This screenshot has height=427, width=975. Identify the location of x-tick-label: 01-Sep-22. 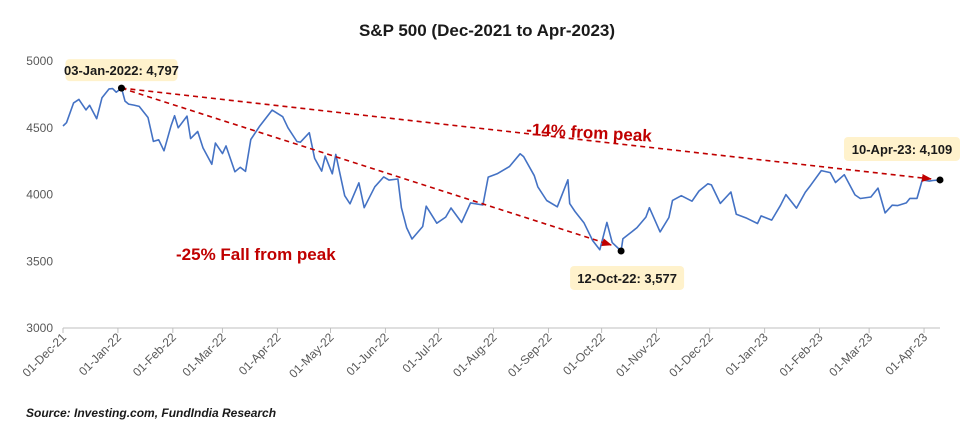
(530, 355).